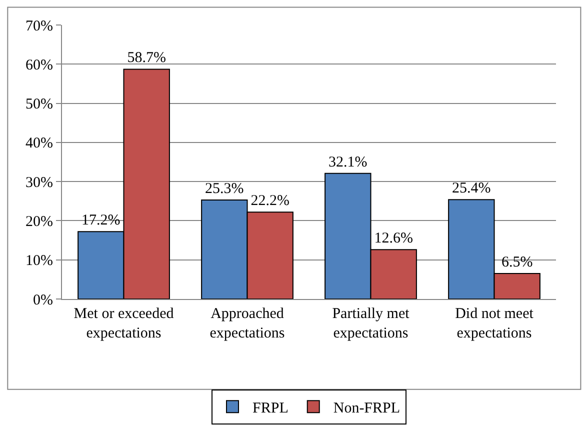  What do you see at coordinates (39, 261) in the screenshot?
I see `y-tick-label: 10%` at bounding box center [39, 261].